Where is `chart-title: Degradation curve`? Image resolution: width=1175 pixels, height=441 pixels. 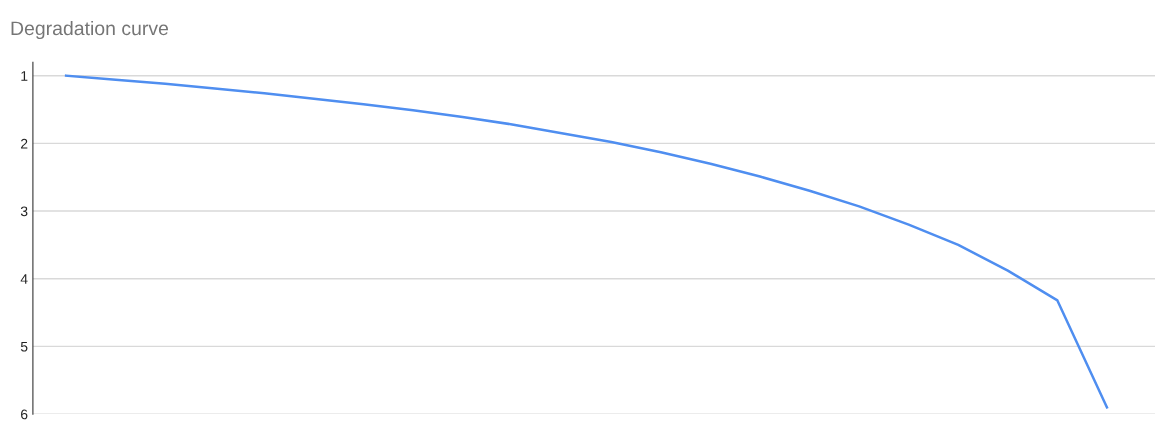
chart-title: Degradation curve is located at coordinates (90, 30).